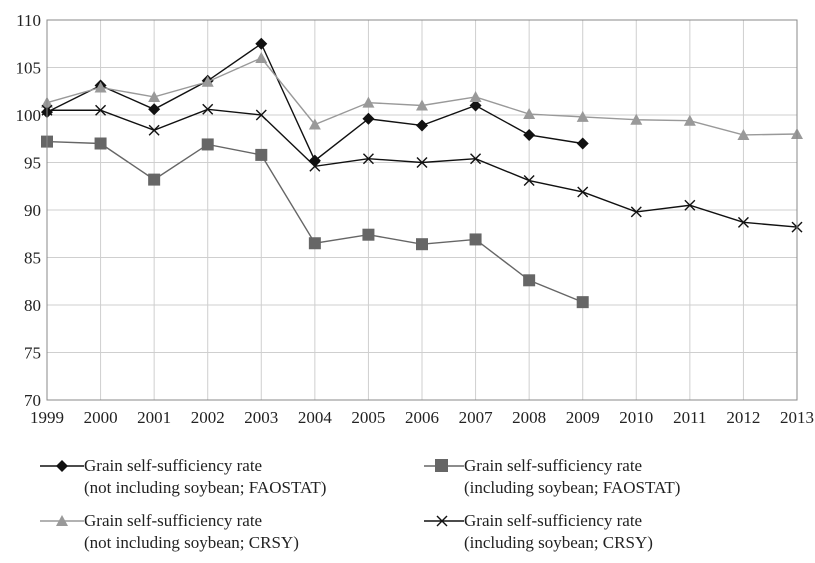 The width and height of the screenshot is (815, 563). What do you see at coordinates (261, 417) in the screenshot?
I see `x-tick-label: 2003` at bounding box center [261, 417].